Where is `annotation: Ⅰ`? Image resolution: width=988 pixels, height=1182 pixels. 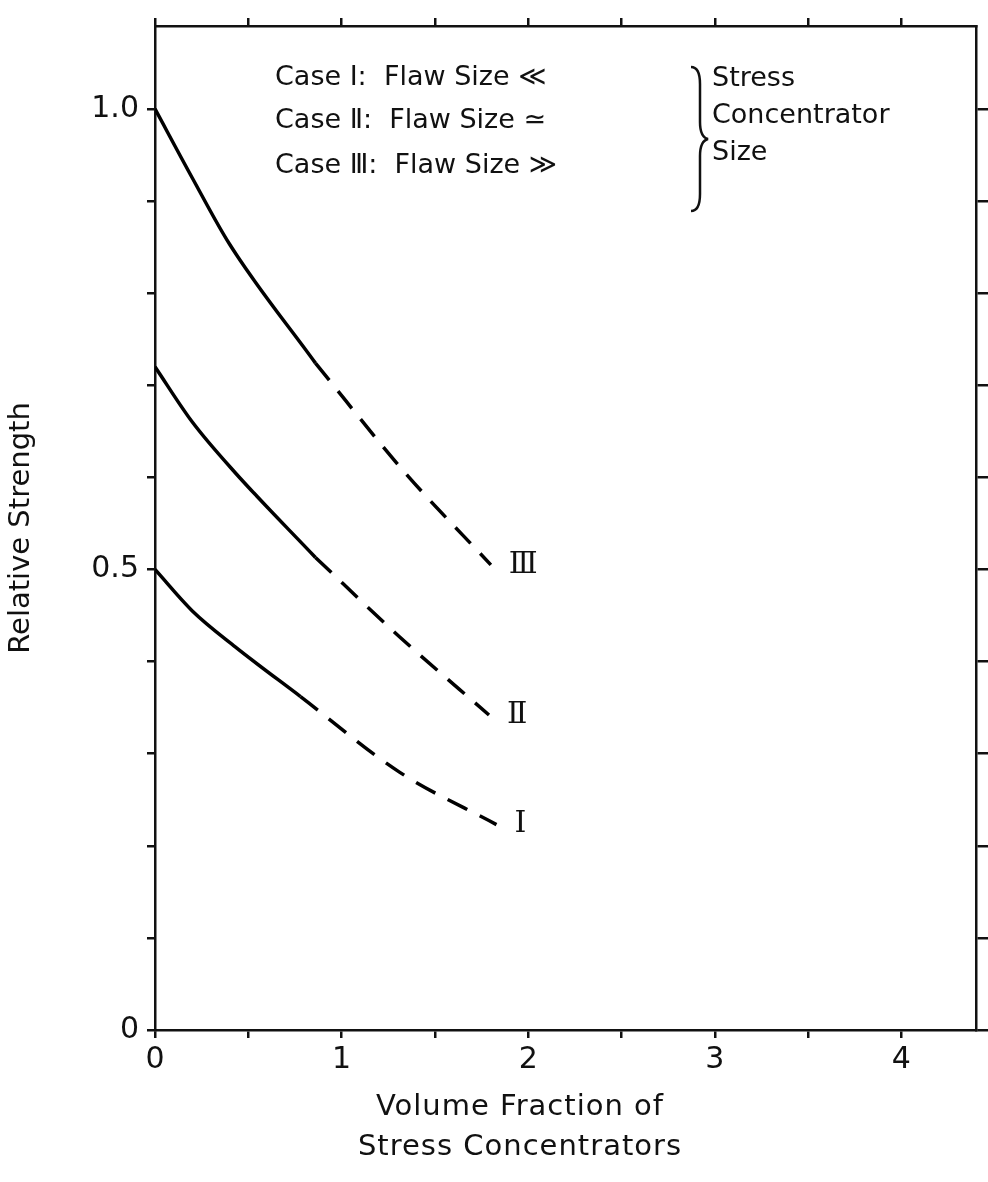 annotation: Ⅰ is located at coordinates (520, 822).